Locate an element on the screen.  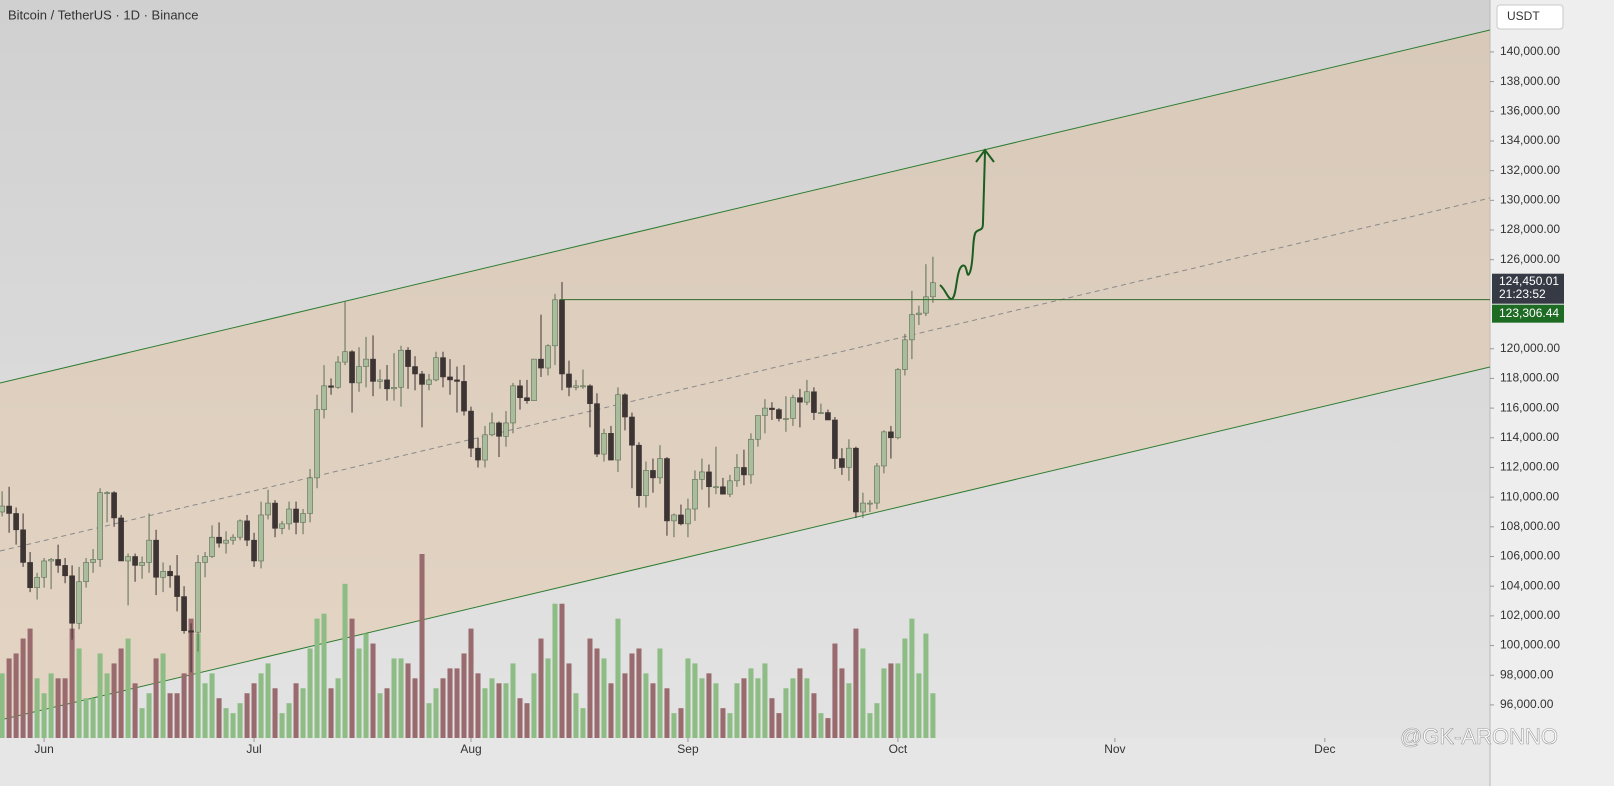
currency-box is located at coordinates (1530, 17).